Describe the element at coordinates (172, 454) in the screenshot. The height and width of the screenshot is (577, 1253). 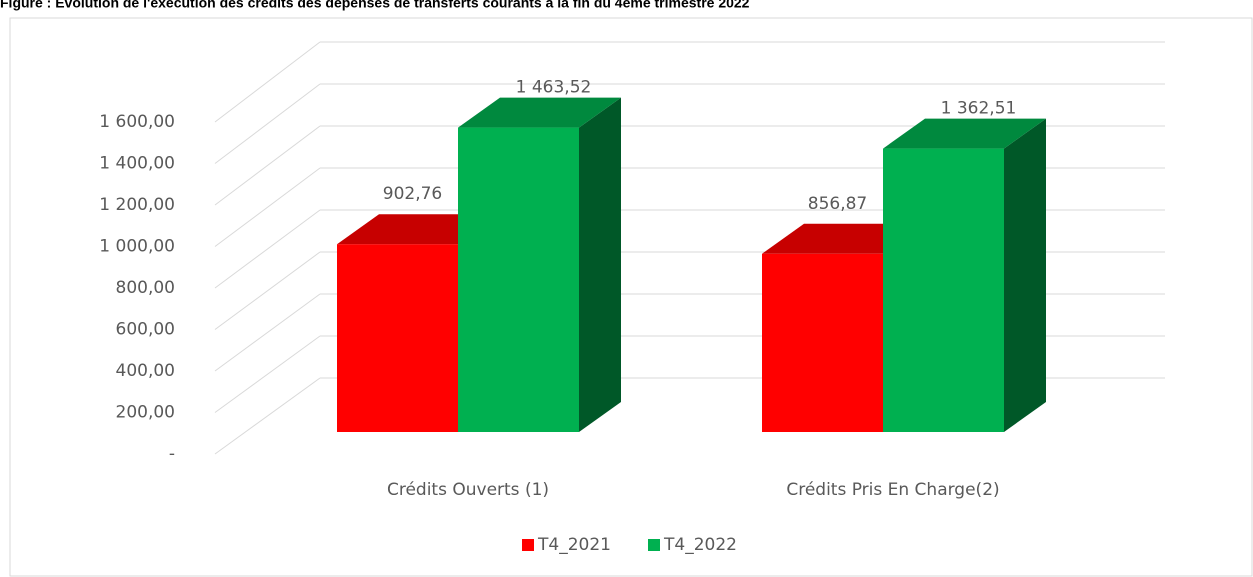
I see `y-tick-label: -` at that location.